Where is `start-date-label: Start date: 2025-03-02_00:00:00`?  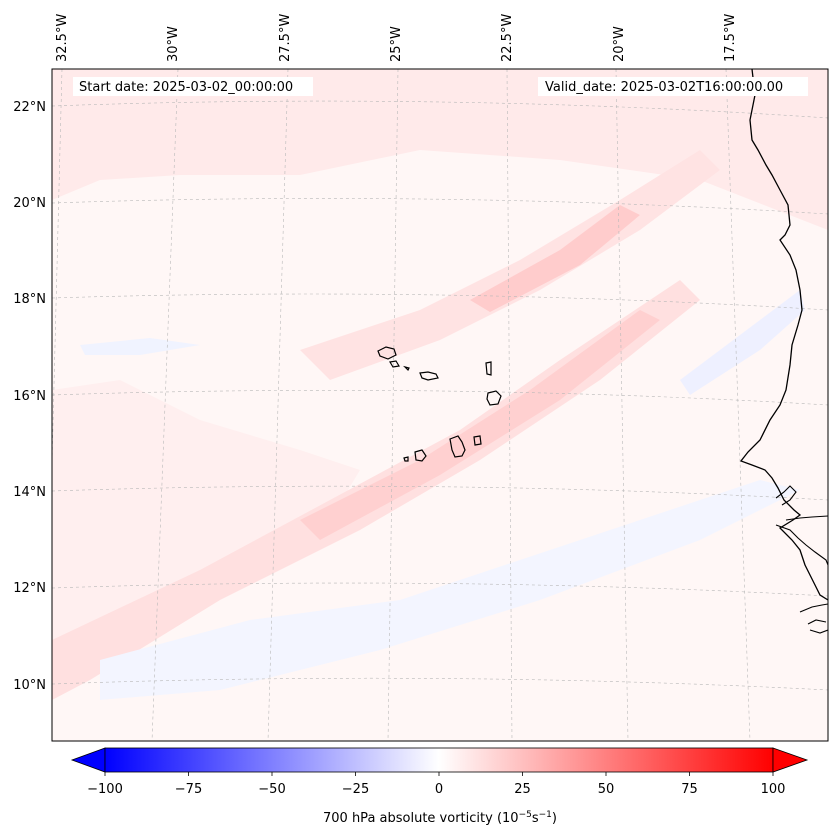 start-date-label: Start date: 2025-03-02_00:00:00 is located at coordinates (186, 87).